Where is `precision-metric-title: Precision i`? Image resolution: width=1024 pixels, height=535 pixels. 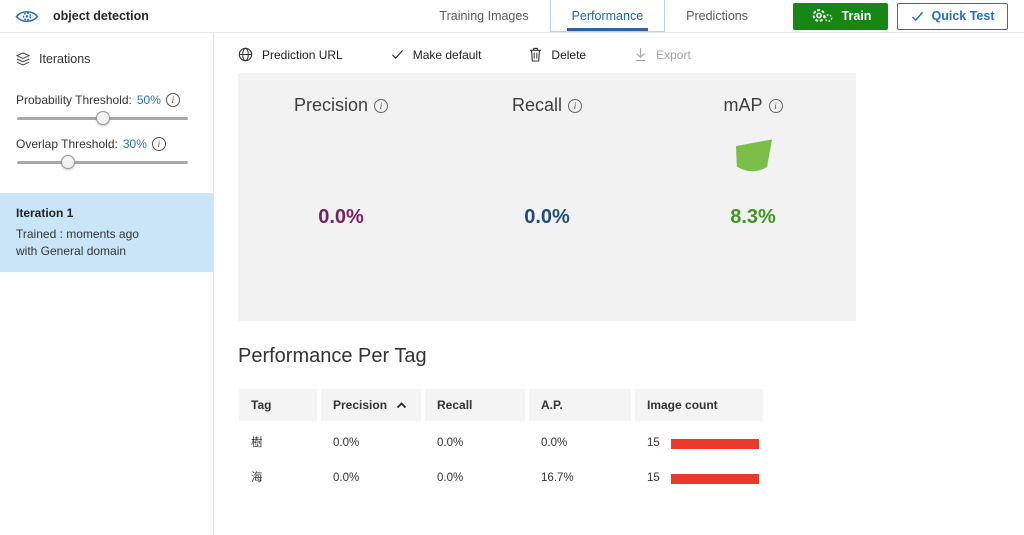
precision-metric-title: Precision i is located at coordinates (341, 105).